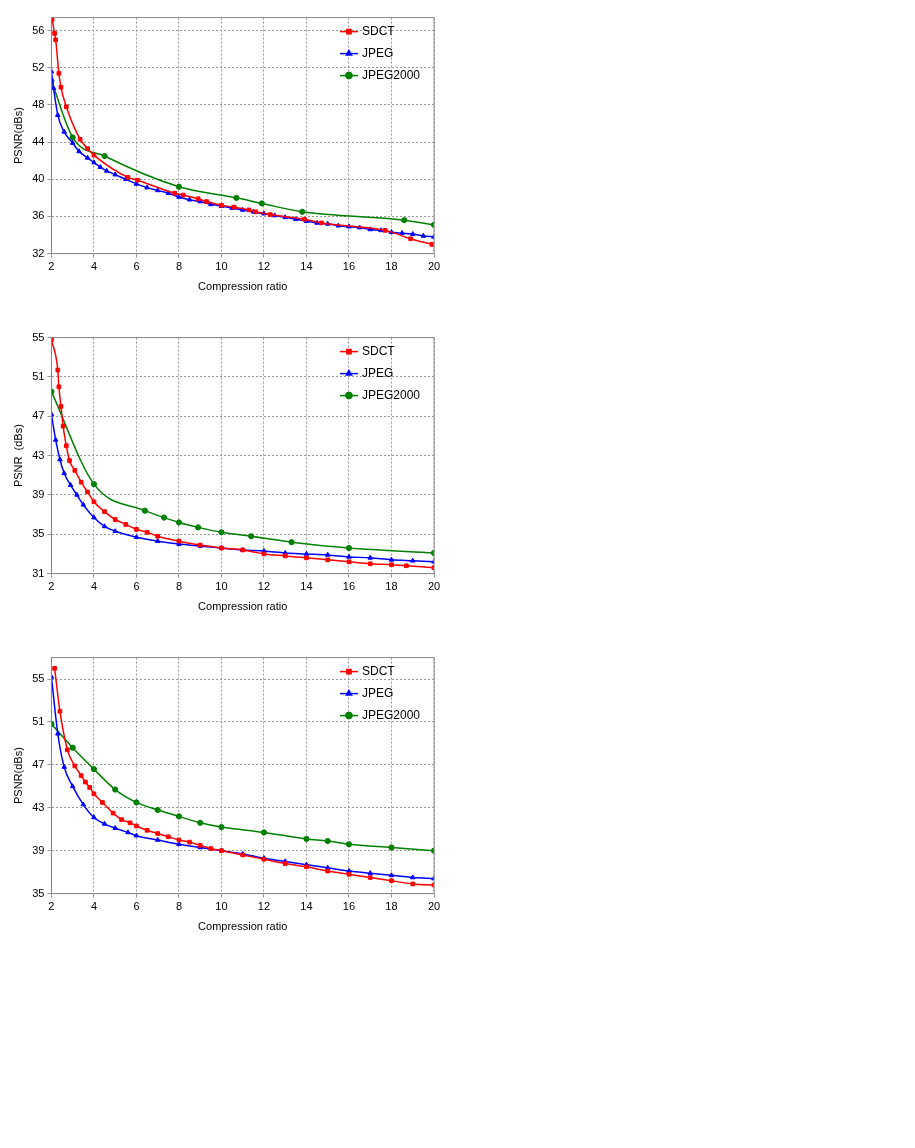  I want to click on y-tick-label: 36, so click(38, 215).